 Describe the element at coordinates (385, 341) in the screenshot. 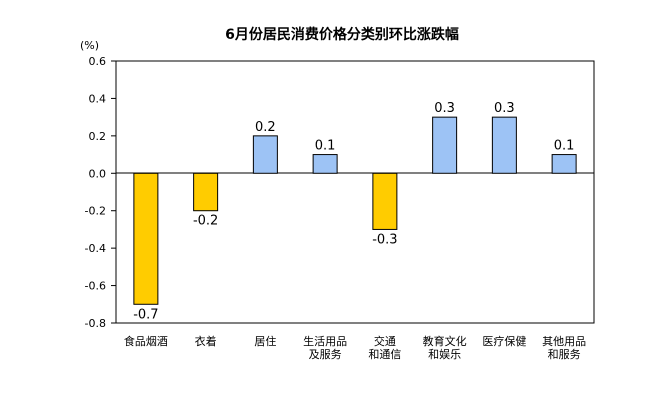

I see `category-label: 交通` at that location.